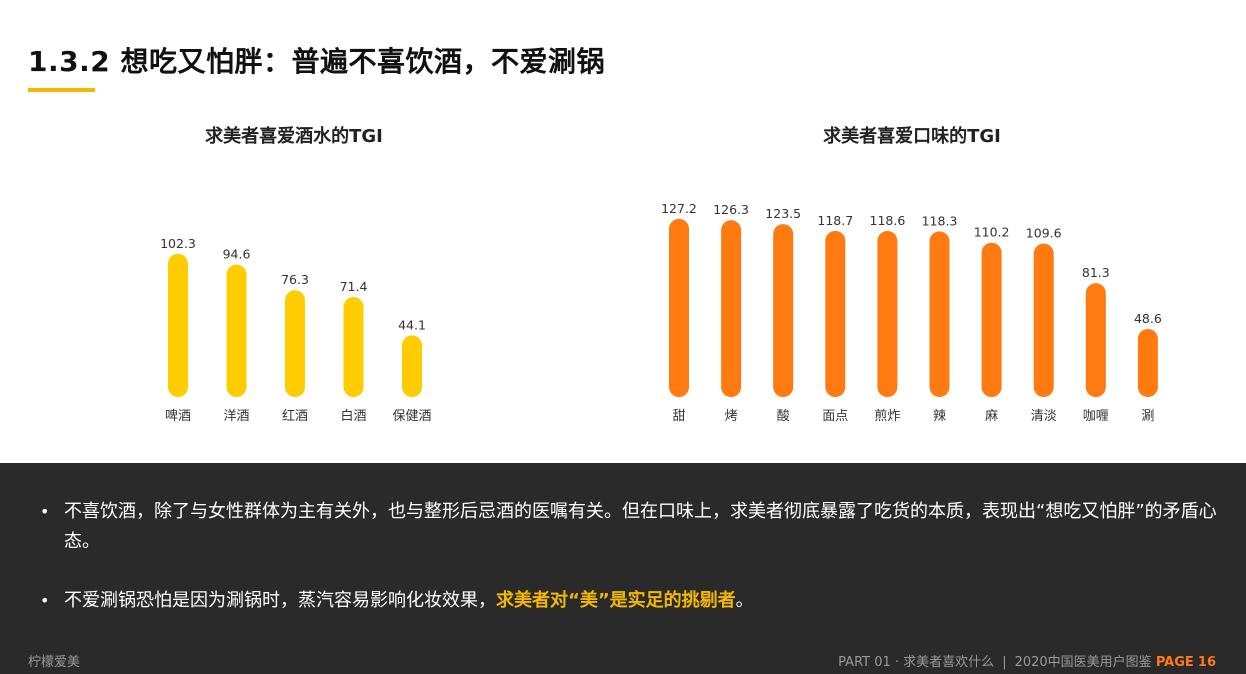 The height and width of the screenshot is (674, 1246). Describe the element at coordinates (888, 220) in the screenshot. I see `value-label-flavors-4: 118.6` at that location.